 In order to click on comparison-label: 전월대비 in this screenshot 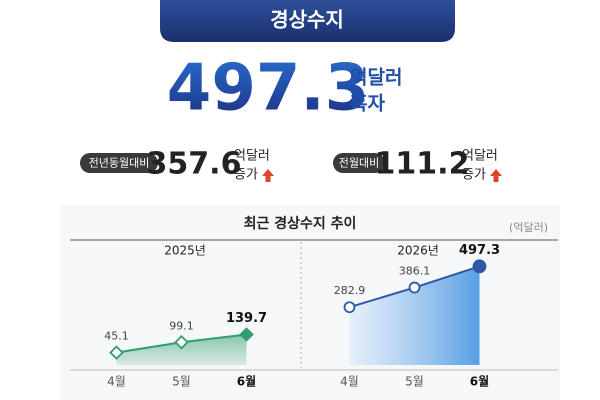, I will do `click(359, 163)`.